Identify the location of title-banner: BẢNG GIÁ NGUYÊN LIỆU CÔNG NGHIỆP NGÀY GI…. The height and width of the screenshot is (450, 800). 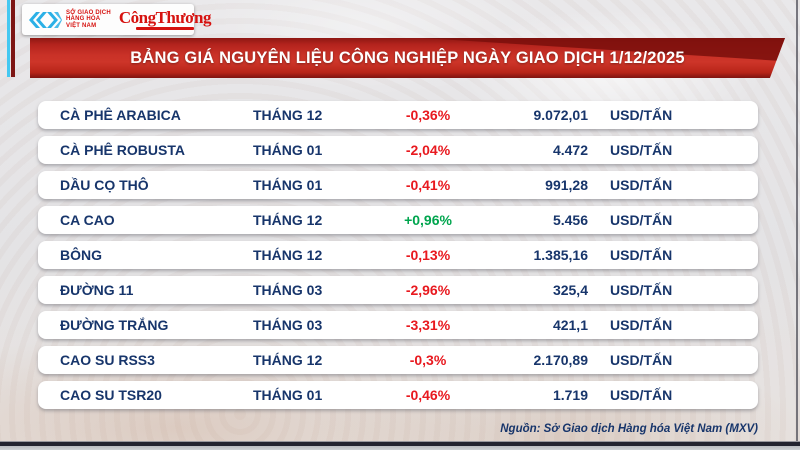
(407, 58).